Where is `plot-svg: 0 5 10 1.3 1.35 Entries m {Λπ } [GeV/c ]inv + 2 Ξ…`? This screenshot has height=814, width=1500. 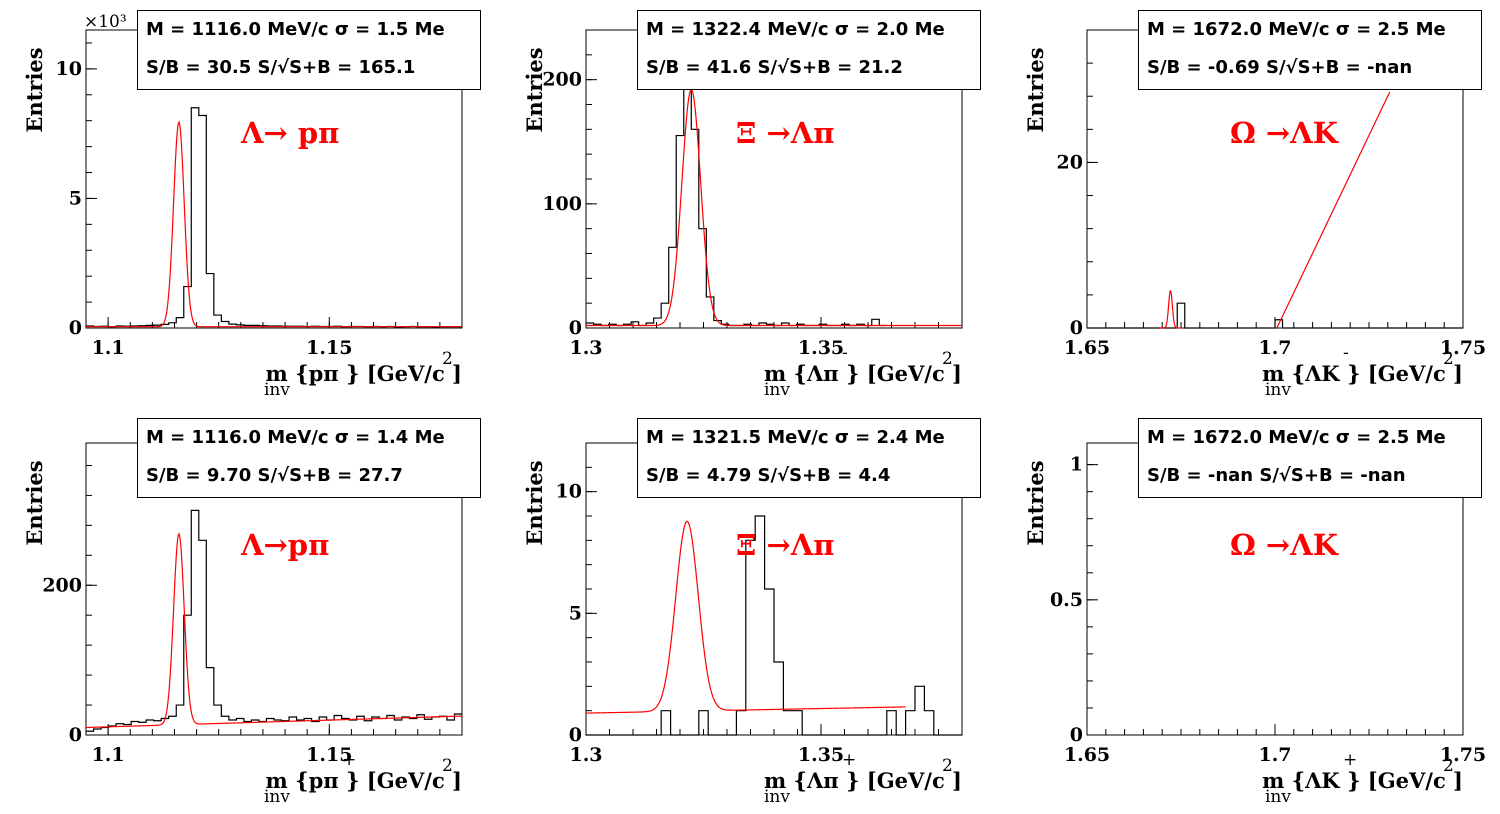 plot-svg: 0 5 10 1.3 1.35 Entries m {Λπ } [GeV/c ]inv + 2 Ξ… is located at coordinates (742, 624).